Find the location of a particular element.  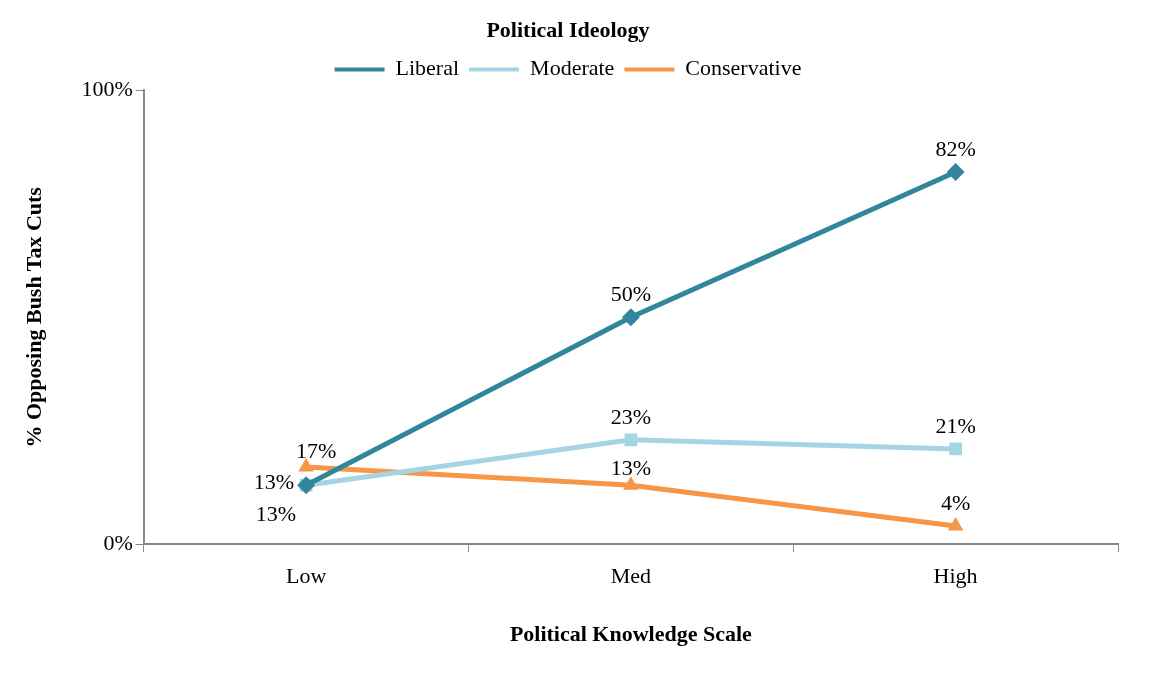

legend-title: Political Ideology is located at coordinates (568, 29).